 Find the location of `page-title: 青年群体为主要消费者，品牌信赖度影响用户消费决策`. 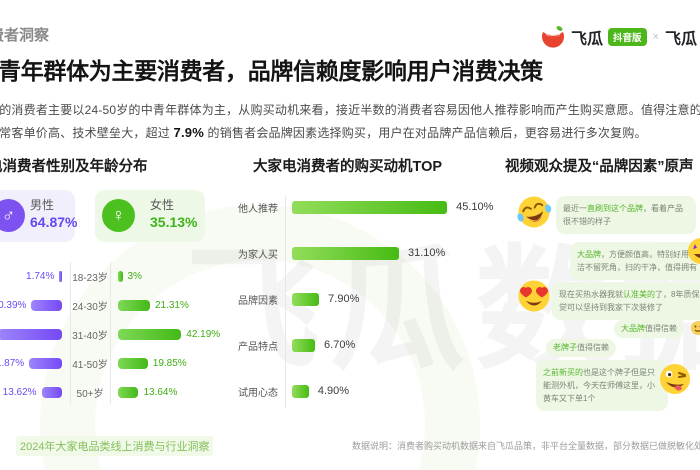

page-title: 青年群体为主要消费者，品牌信赖度影响用户消费决策 is located at coordinates (271, 71).